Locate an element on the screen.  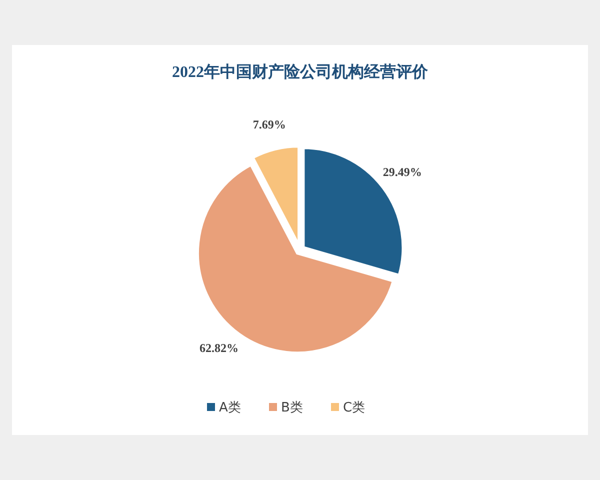
legend-label: C类 is located at coordinates (354, 408).